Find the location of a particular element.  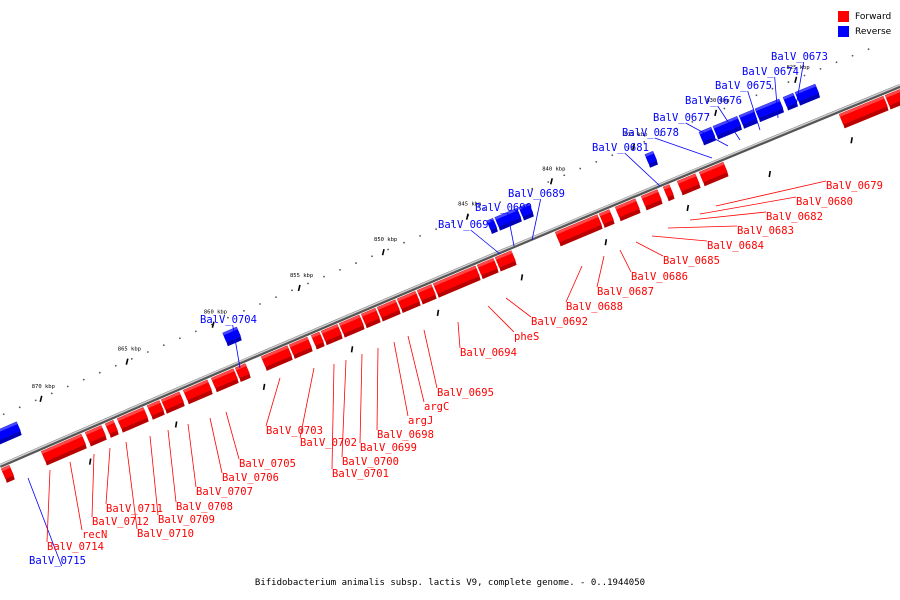

gene-label: BalV_0715 is located at coordinates (57, 561).